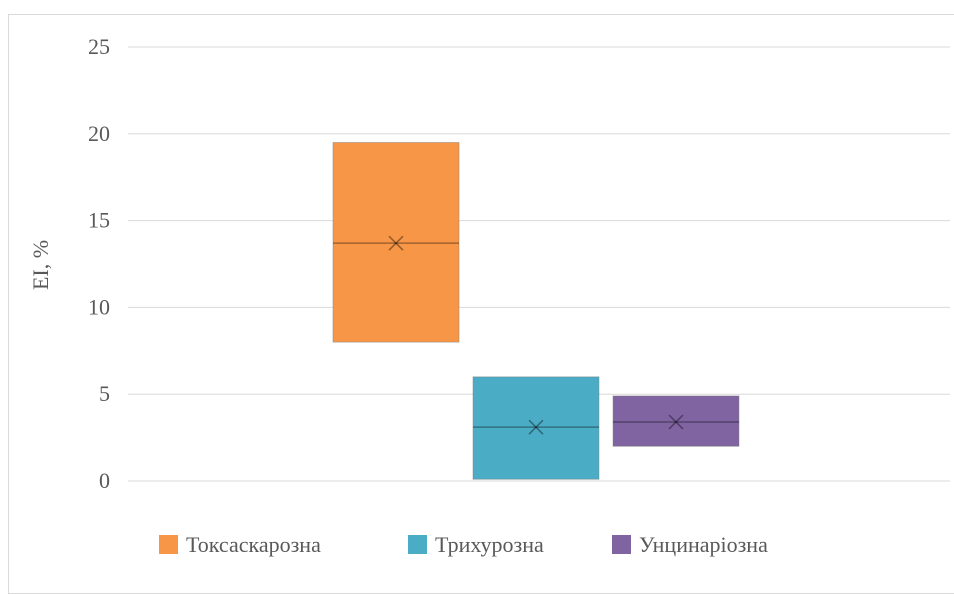  Describe the element at coordinates (40, 265) in the screenshot. I see `y-axis-label: EI, %` at that location.